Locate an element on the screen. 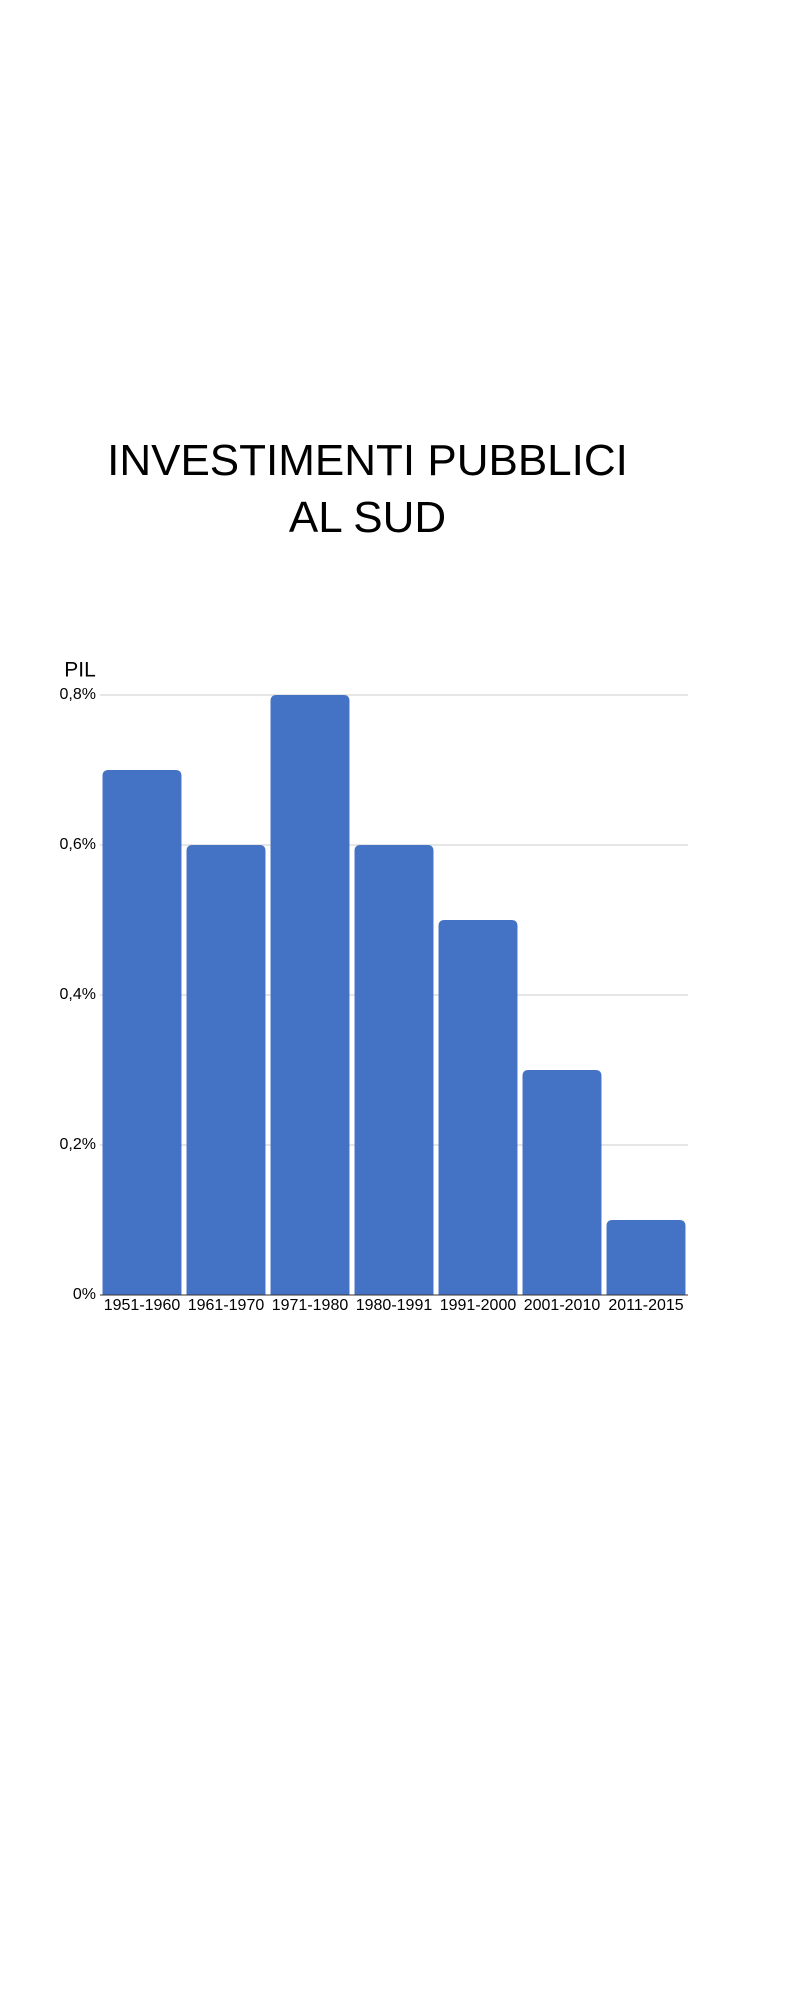 This screenshot has height=2000, width=800. y-tick-label: 0,6% is located at coordinates (78, 844).